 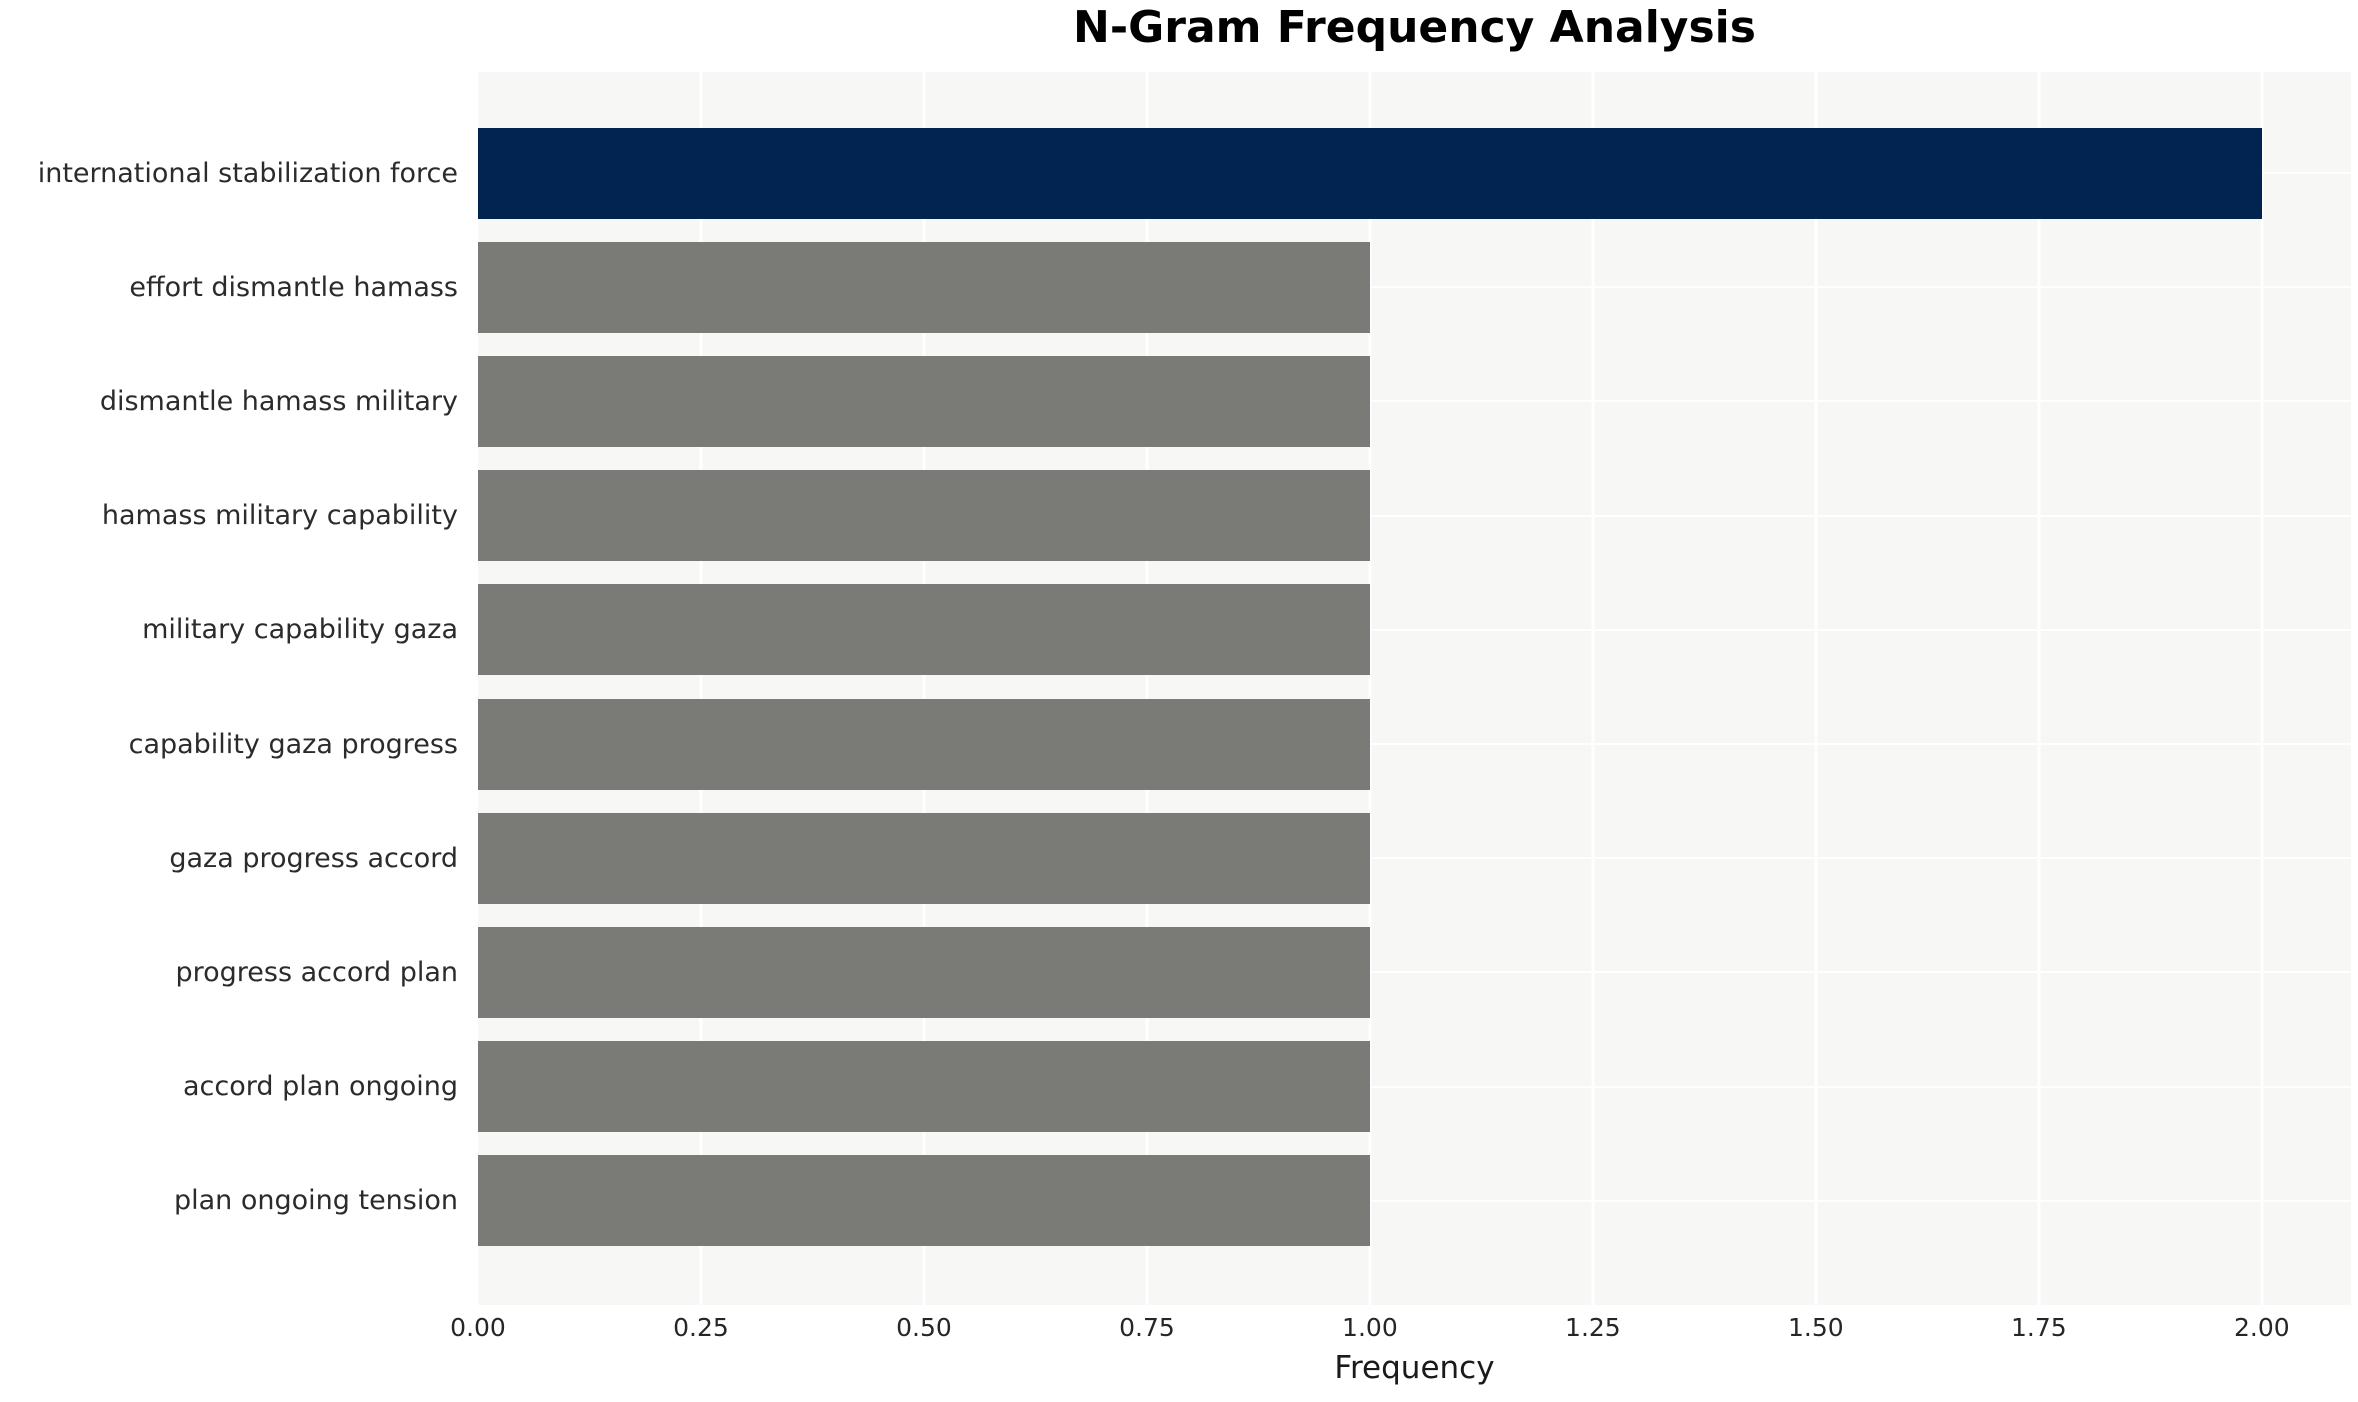 What do you see at coordinates (1816, 1327) in the screenshot?
I see `x-tick-label: 1.50` at bounding box center [1816, 1327].